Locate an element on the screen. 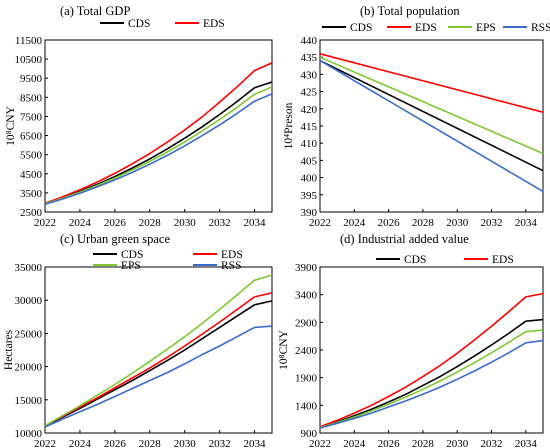 The height and width of the screenshot is (448, 550). y-tick-label: 435 is located at coordinates (309, 58).